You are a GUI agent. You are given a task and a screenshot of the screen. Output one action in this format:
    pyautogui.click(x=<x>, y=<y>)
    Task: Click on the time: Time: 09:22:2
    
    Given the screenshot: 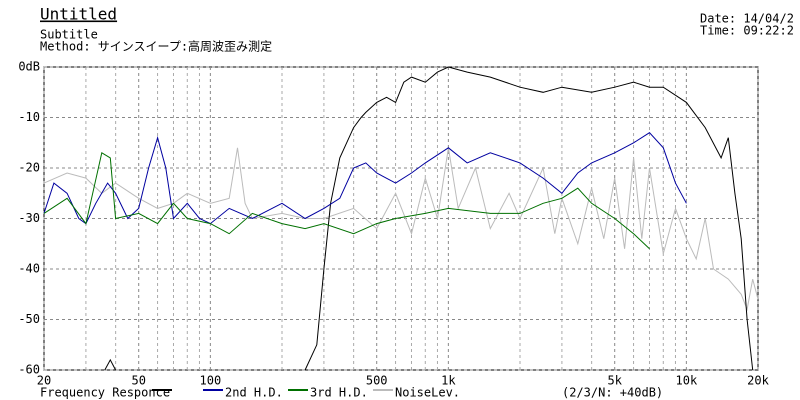 What is the action you would take?
    pyautogui.click(x=747, y=31)
    